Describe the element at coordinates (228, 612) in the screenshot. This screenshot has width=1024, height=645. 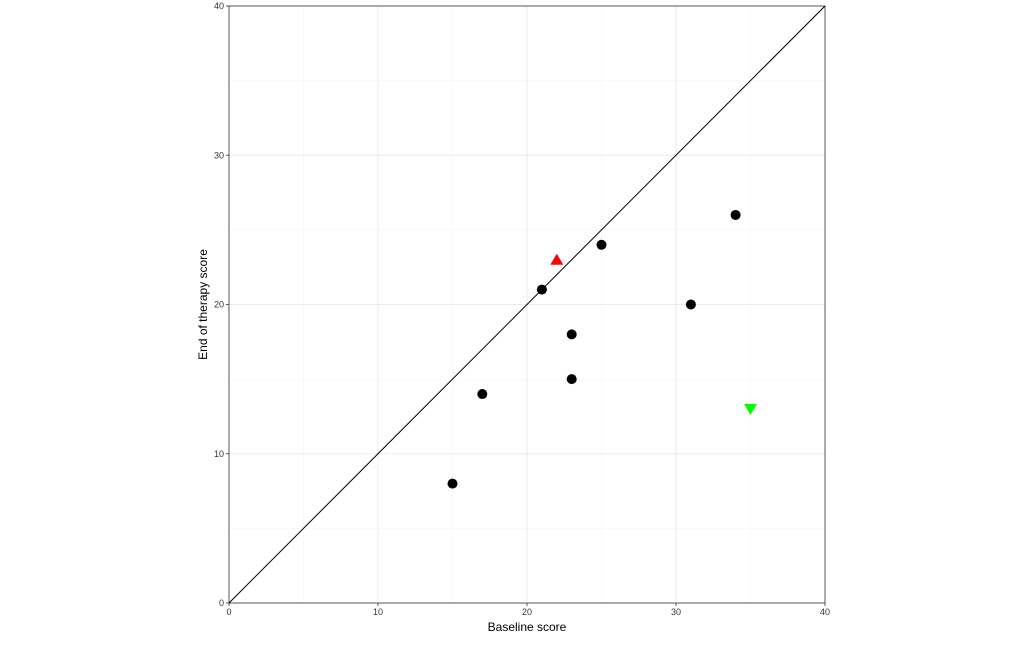
I see `x-tick-label: 0` at that location.